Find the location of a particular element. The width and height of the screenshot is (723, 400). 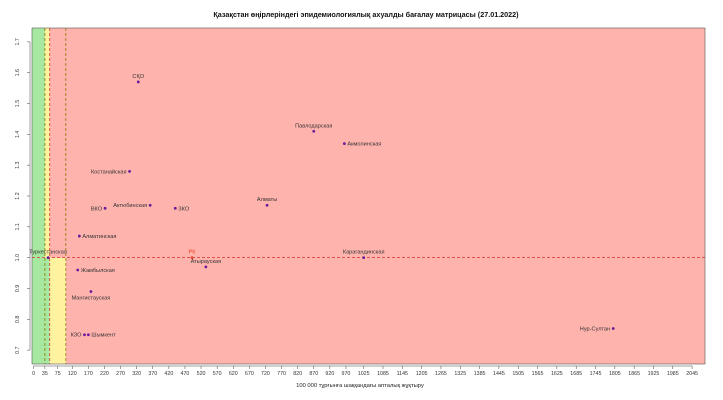

data-point-label: Нур-Султан is located at coordinates (595, 330).